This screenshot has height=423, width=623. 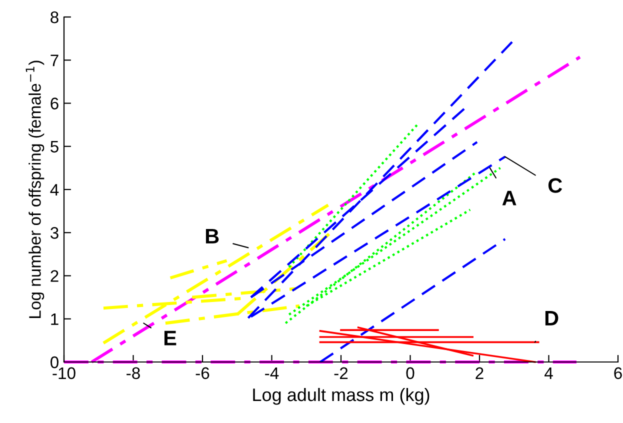 What do you see at coordinates (480, 373) in the screenshot?
I see `x-tick-label: 2` at bounding box center [480, 373].